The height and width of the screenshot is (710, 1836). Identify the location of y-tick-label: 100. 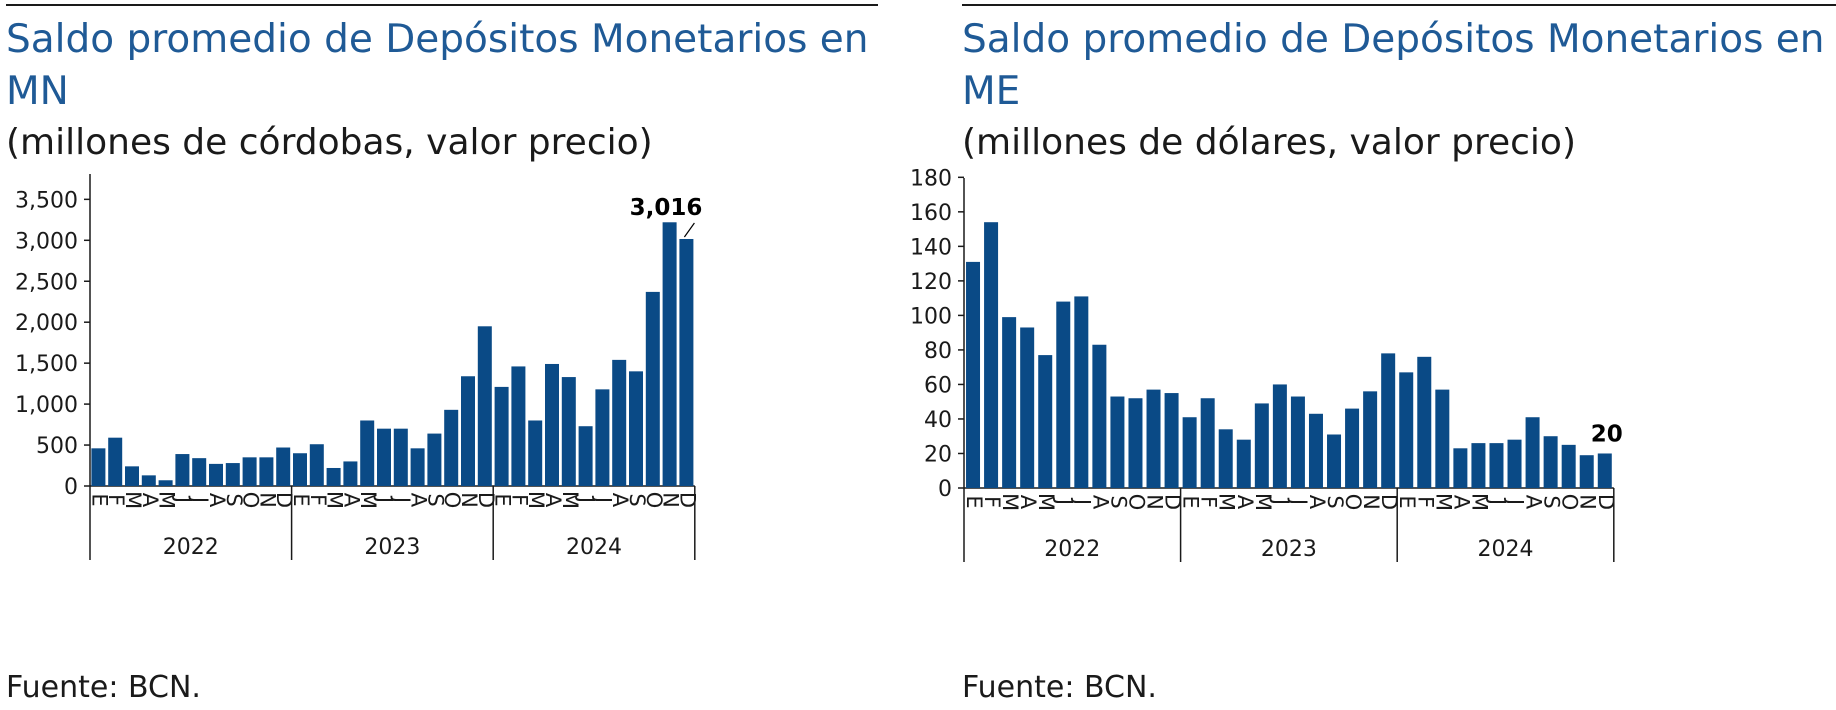
(931, 316).